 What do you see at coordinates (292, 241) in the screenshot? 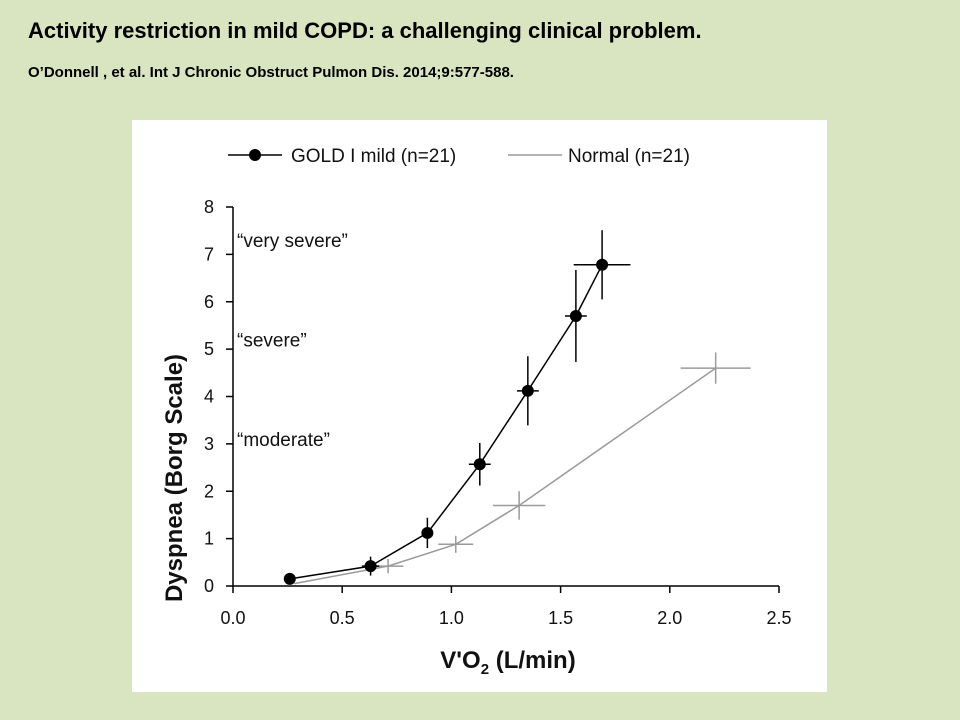
I see `severity-annotation: “very severe”` at bounding box center [292, 241].